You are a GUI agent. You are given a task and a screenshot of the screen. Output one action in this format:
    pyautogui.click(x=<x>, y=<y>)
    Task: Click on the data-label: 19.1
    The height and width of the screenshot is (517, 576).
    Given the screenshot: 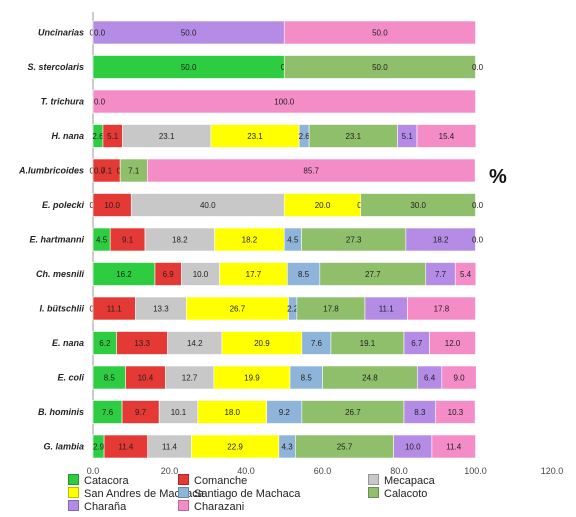 What is the action you would take?
    pyautogui.click(x=368, y=343)
    